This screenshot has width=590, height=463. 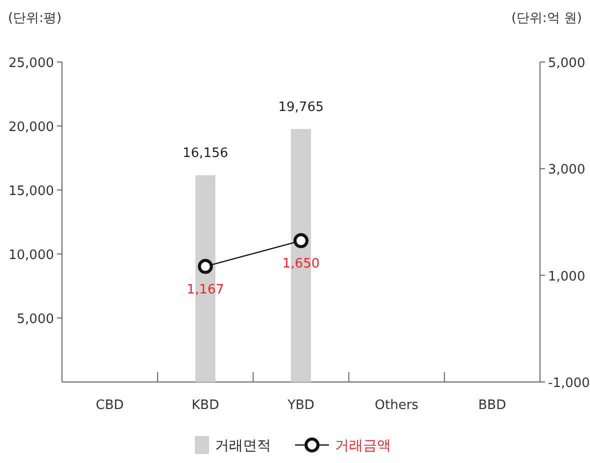 What do you see at coordinates (205, 154) in the screenshot?
I see `data-label: 16,156` at bounding box center [205, 154].